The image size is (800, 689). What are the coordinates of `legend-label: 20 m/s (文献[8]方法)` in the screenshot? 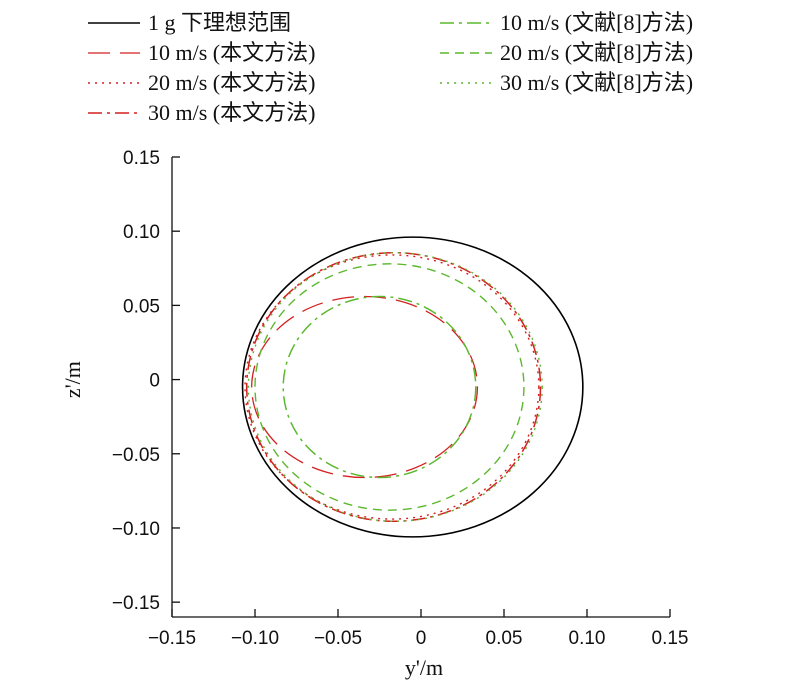 It's located at (596, 52).